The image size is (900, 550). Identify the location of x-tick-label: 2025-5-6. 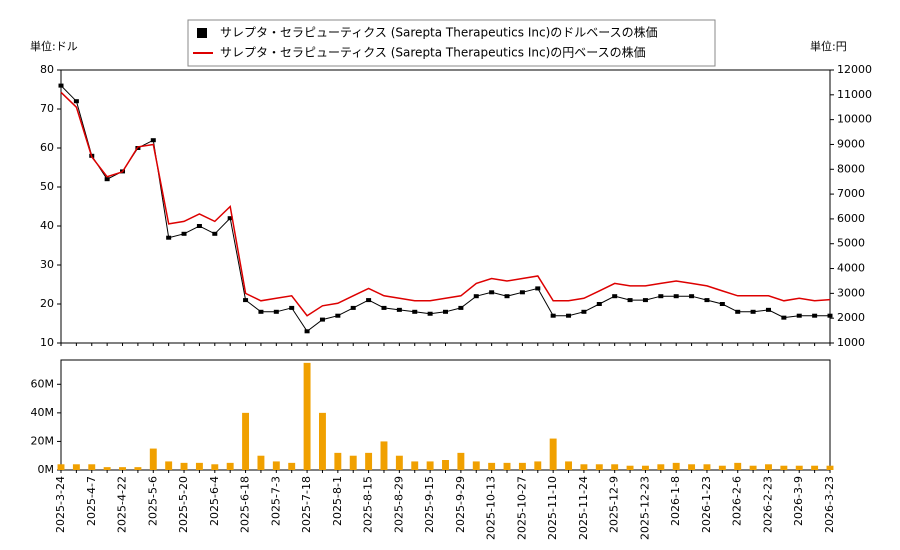
(152, 501).